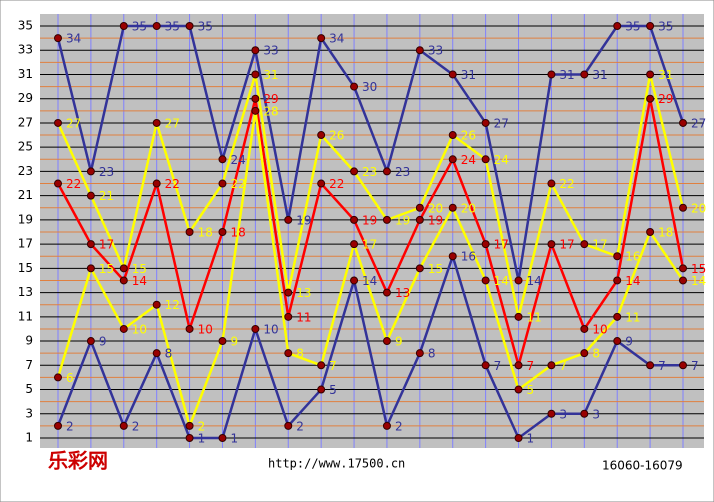 The height and width of the screenshot is (502, 714). Describe the element at coordinates (665, 233) in the screenshot. I see `value-label: 18` at that location.